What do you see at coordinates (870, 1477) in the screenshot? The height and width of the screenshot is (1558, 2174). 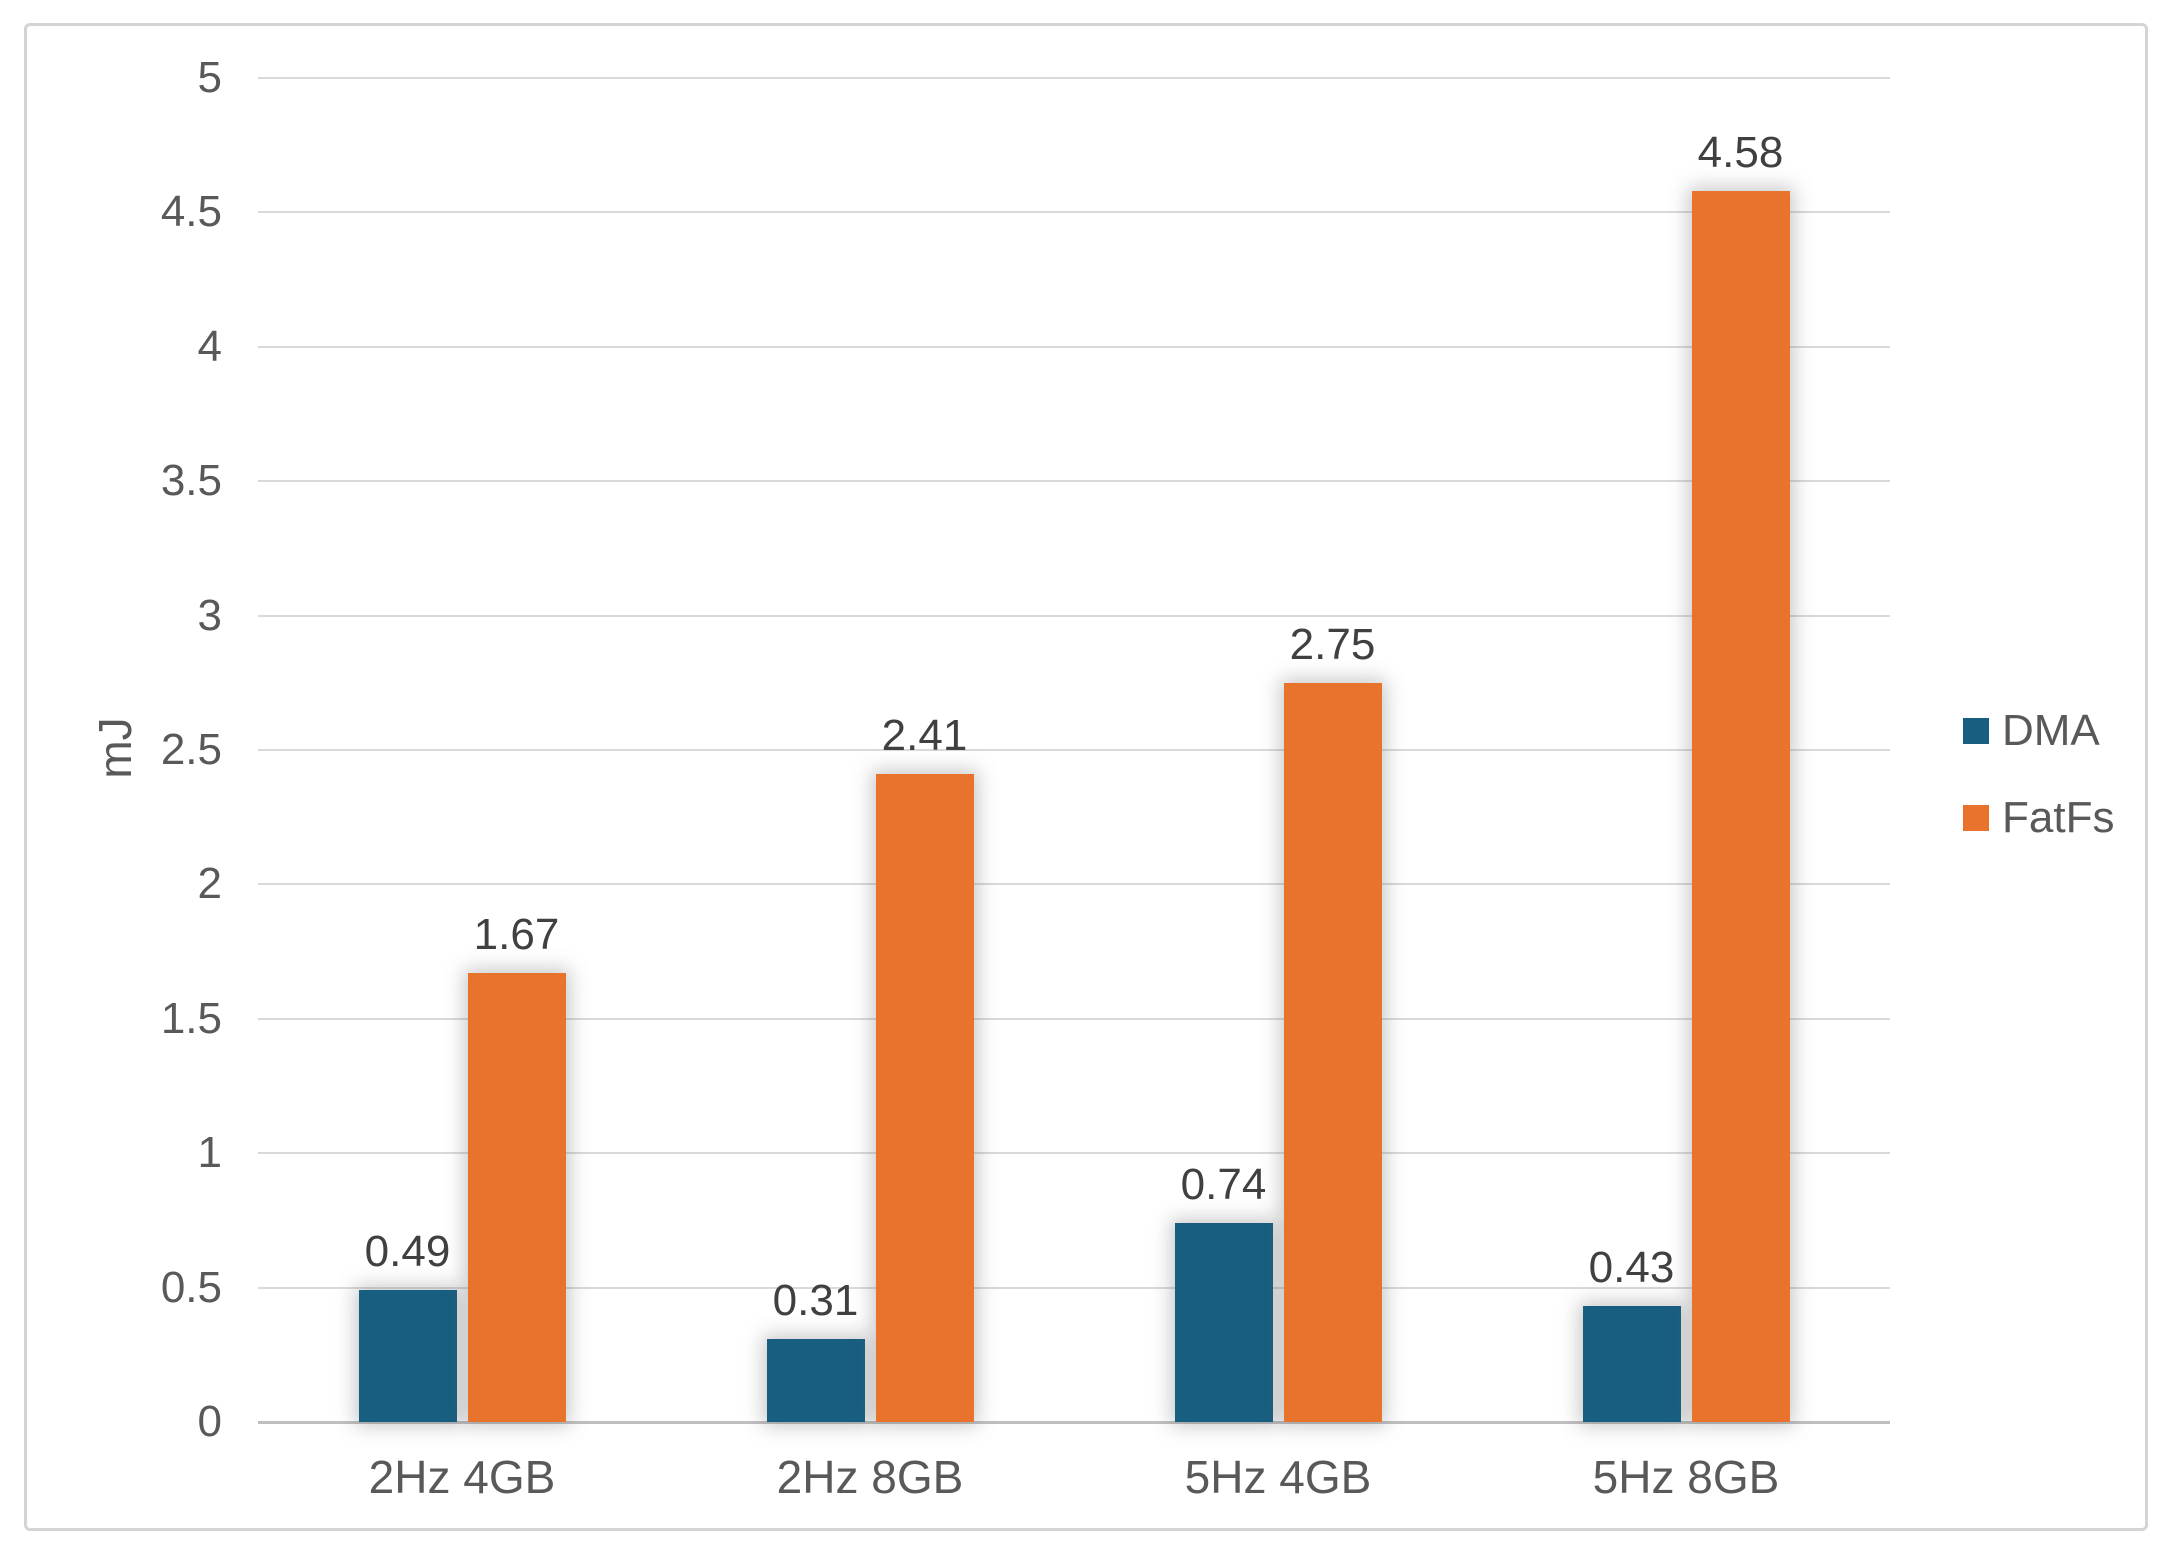 I see `x-category-label: 2Hz 8GB` at bounding box center [870, 1477].